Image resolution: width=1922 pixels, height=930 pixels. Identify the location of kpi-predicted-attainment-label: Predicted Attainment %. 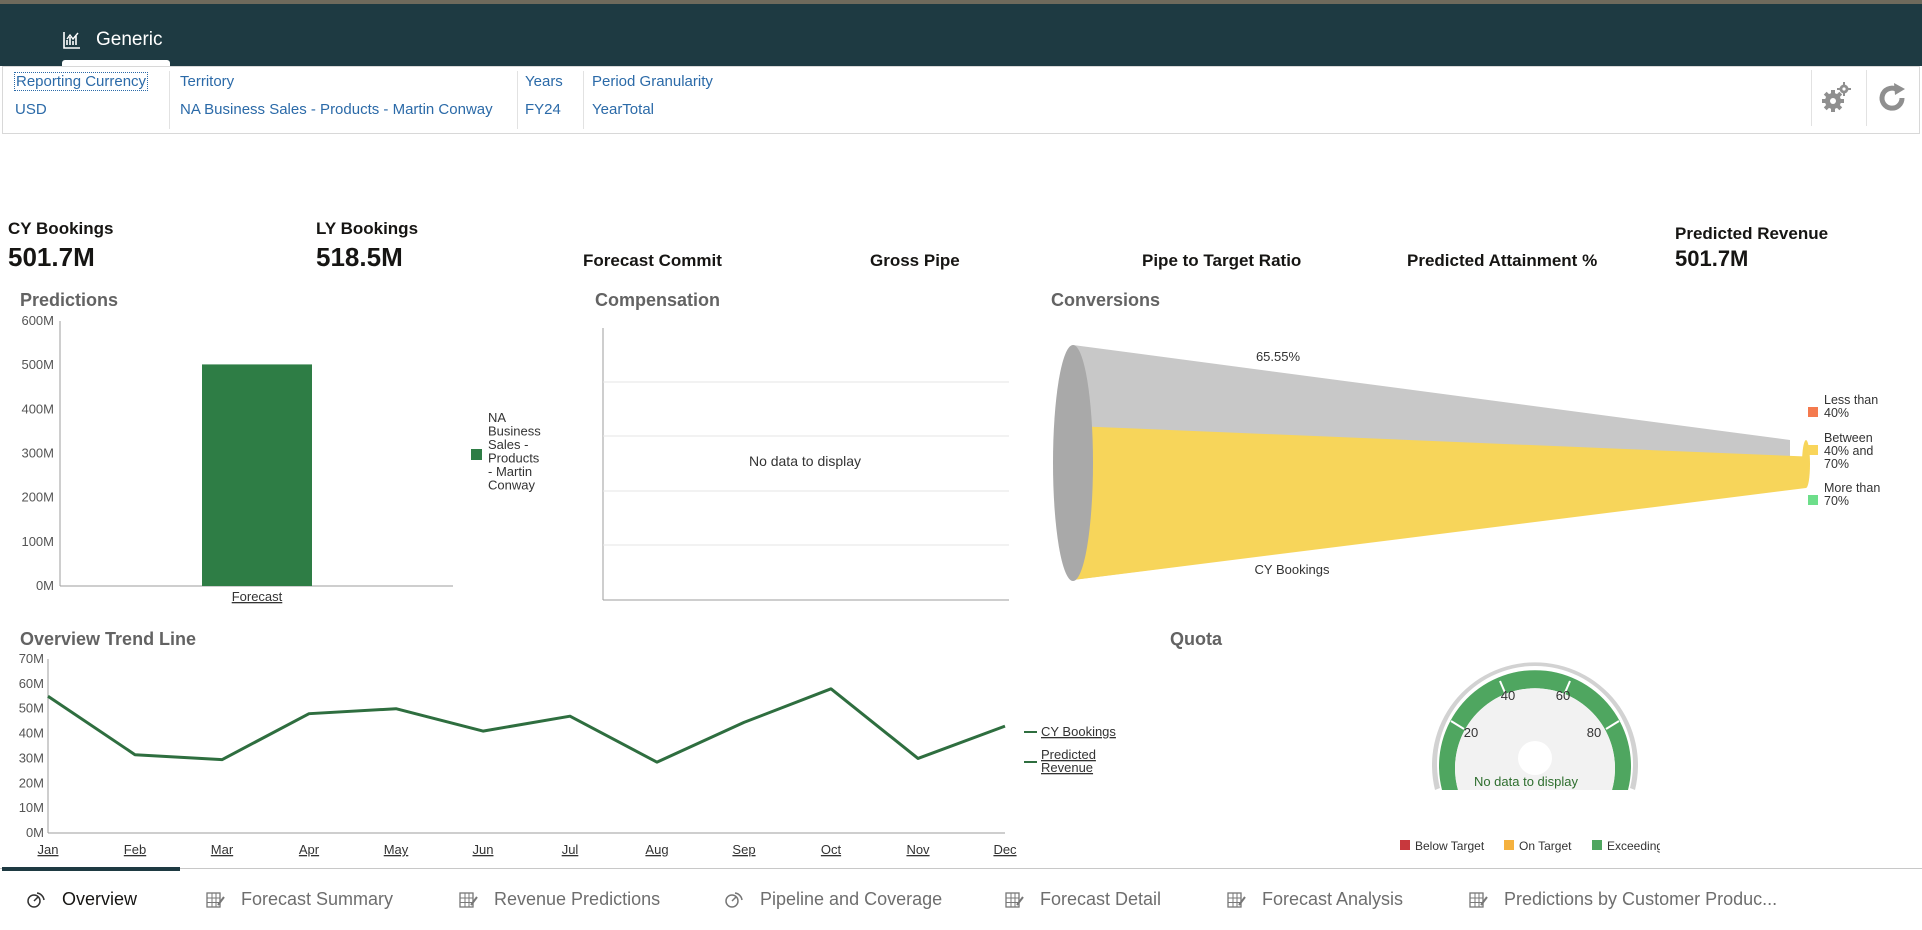
(1502, 260).